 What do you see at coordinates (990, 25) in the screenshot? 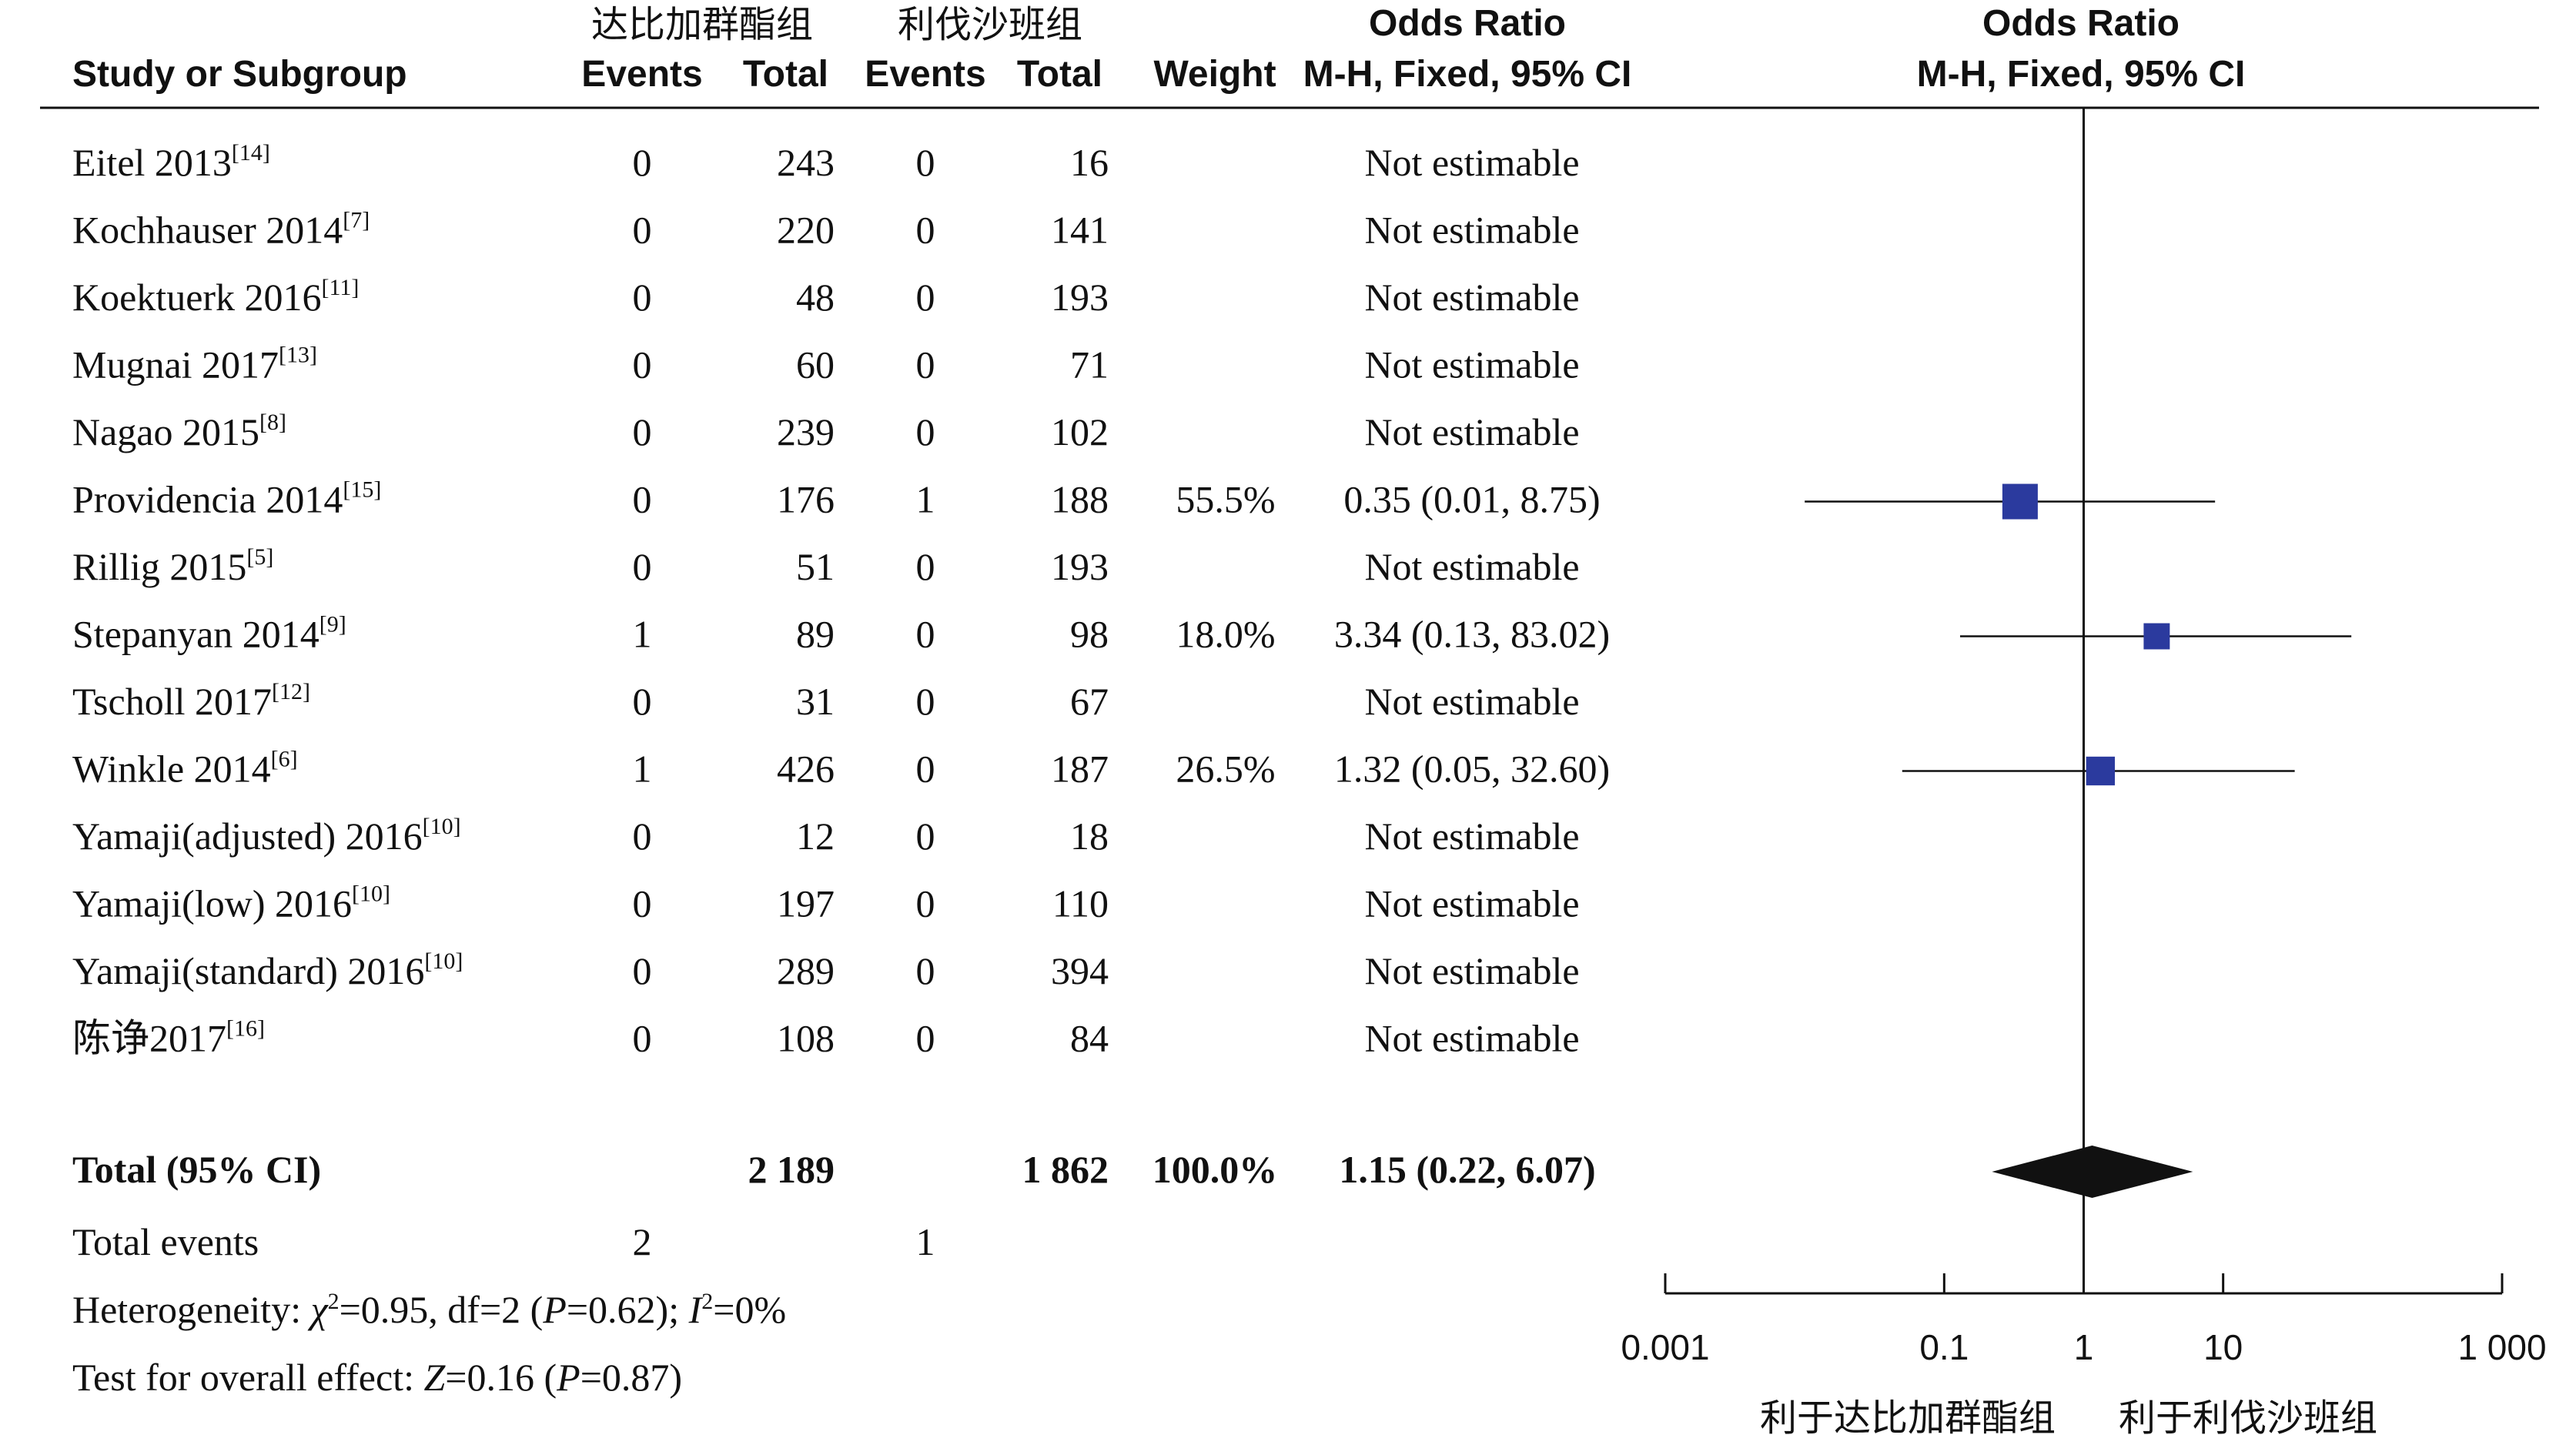
I see `group2-header: 利伐沙班组` at bounding box center [990, 25].